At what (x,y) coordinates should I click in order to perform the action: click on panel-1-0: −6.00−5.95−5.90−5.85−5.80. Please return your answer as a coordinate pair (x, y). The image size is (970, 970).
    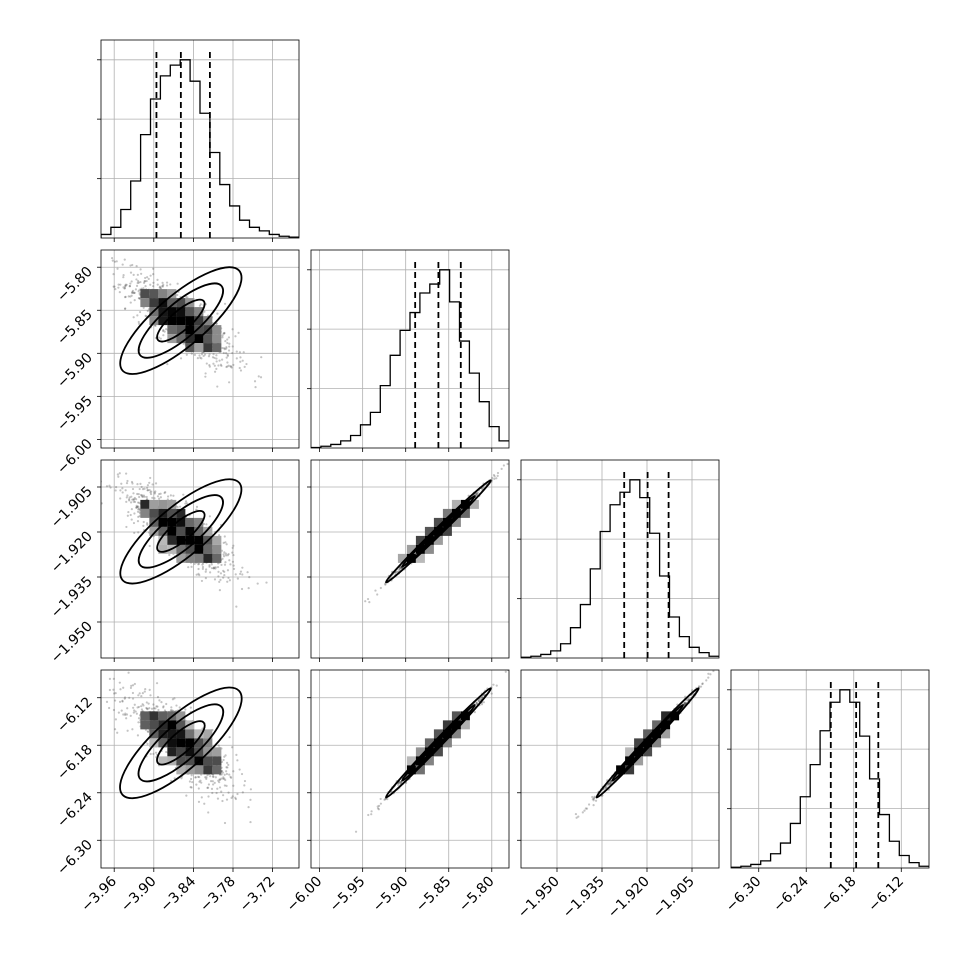
    Looking at the image, I should click on (177, 363).